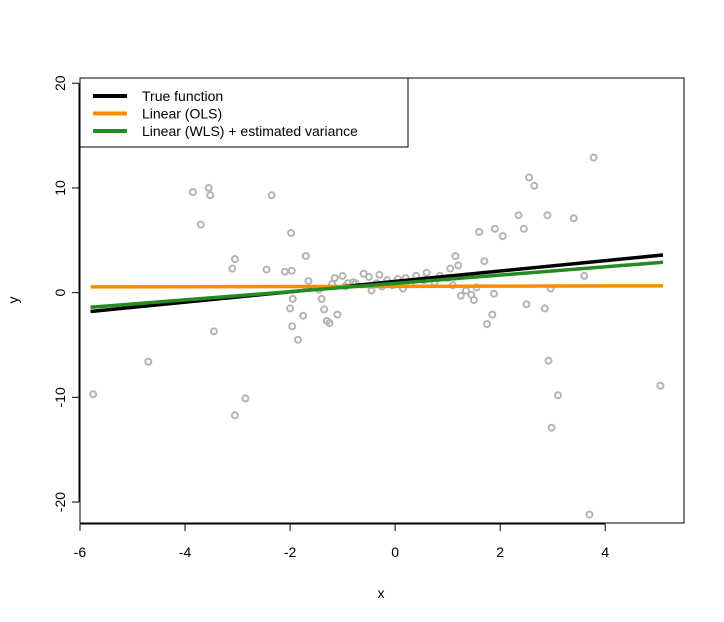 The image size is (724, 622). What do you see at coordinates (500, 552) in the screenshot?
I see `x-tick-label: 2` at bounding box center [500, 552].